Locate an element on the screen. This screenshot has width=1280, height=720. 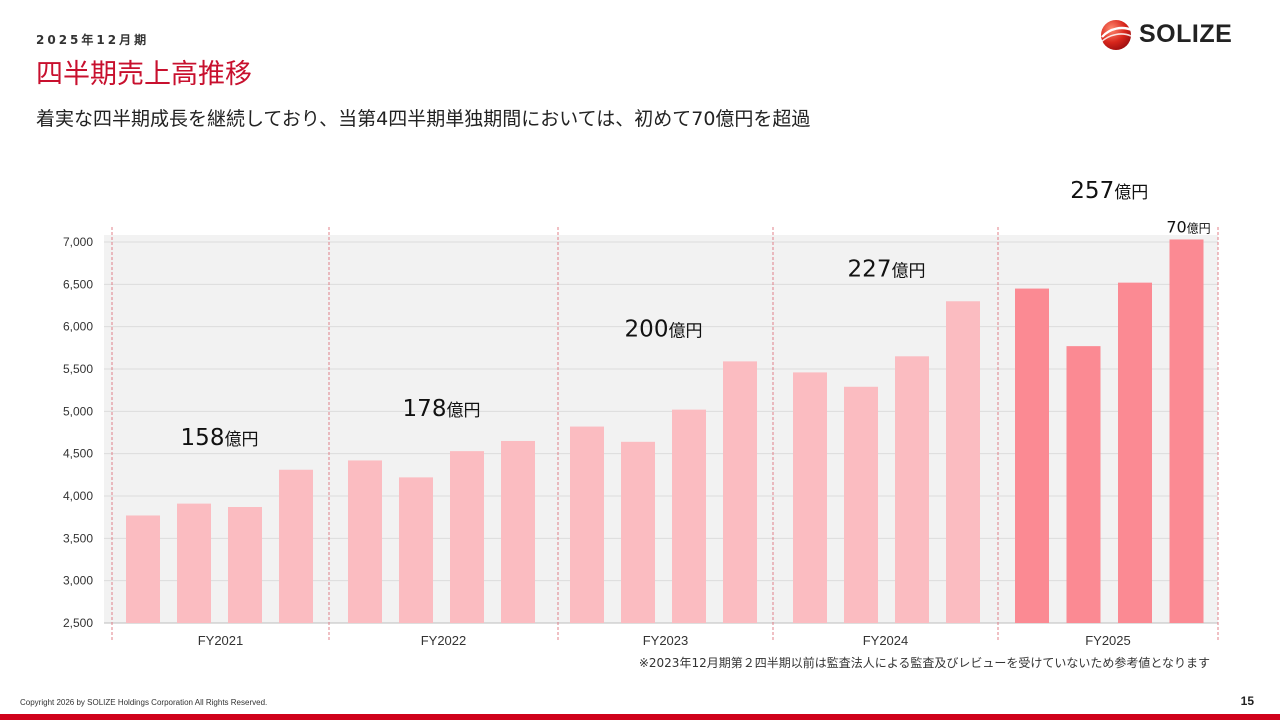
x-category-label: FY2022 is located at coordinates (444, 640).